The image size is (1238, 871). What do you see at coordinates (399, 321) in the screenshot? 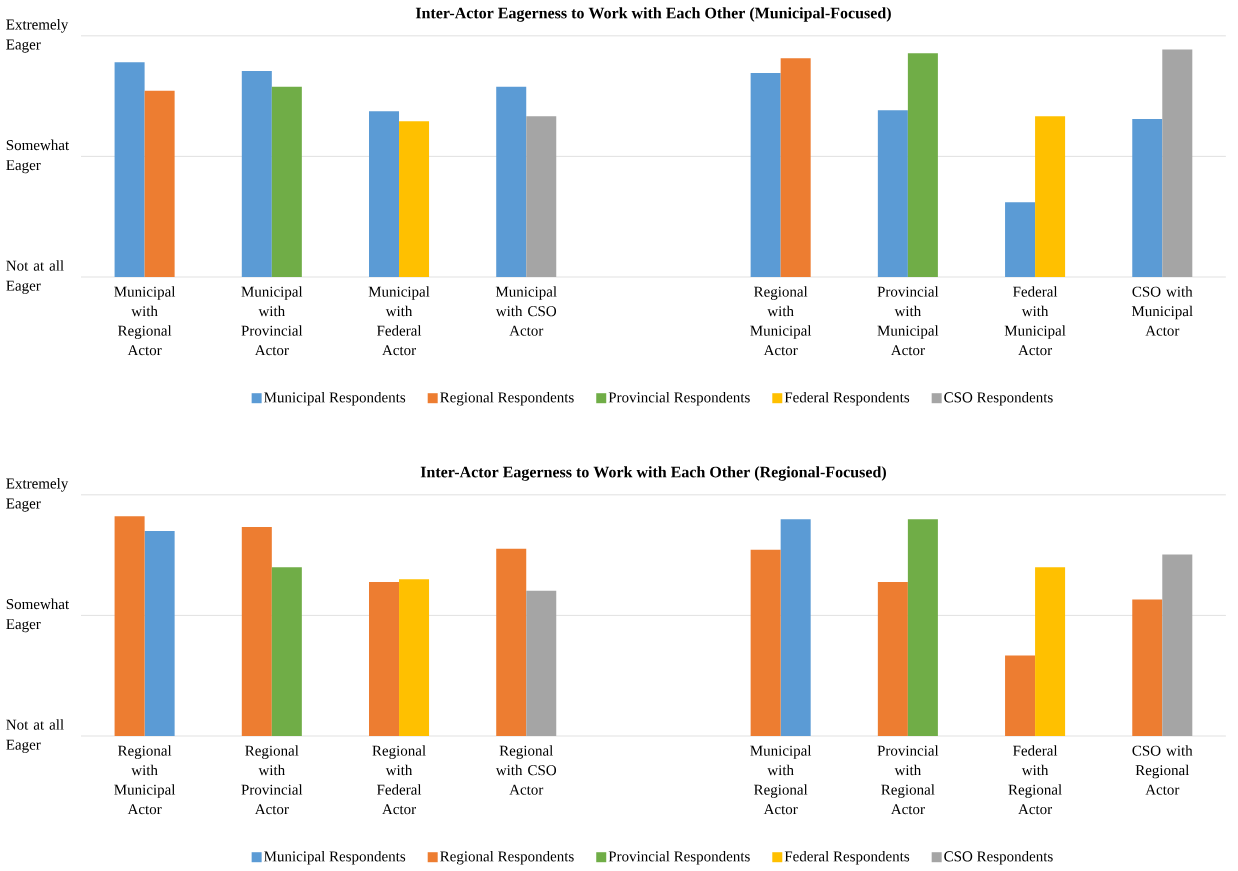
I see `x-tick-label: Municipal with Federal Actor` at bounding box center [399, 321].